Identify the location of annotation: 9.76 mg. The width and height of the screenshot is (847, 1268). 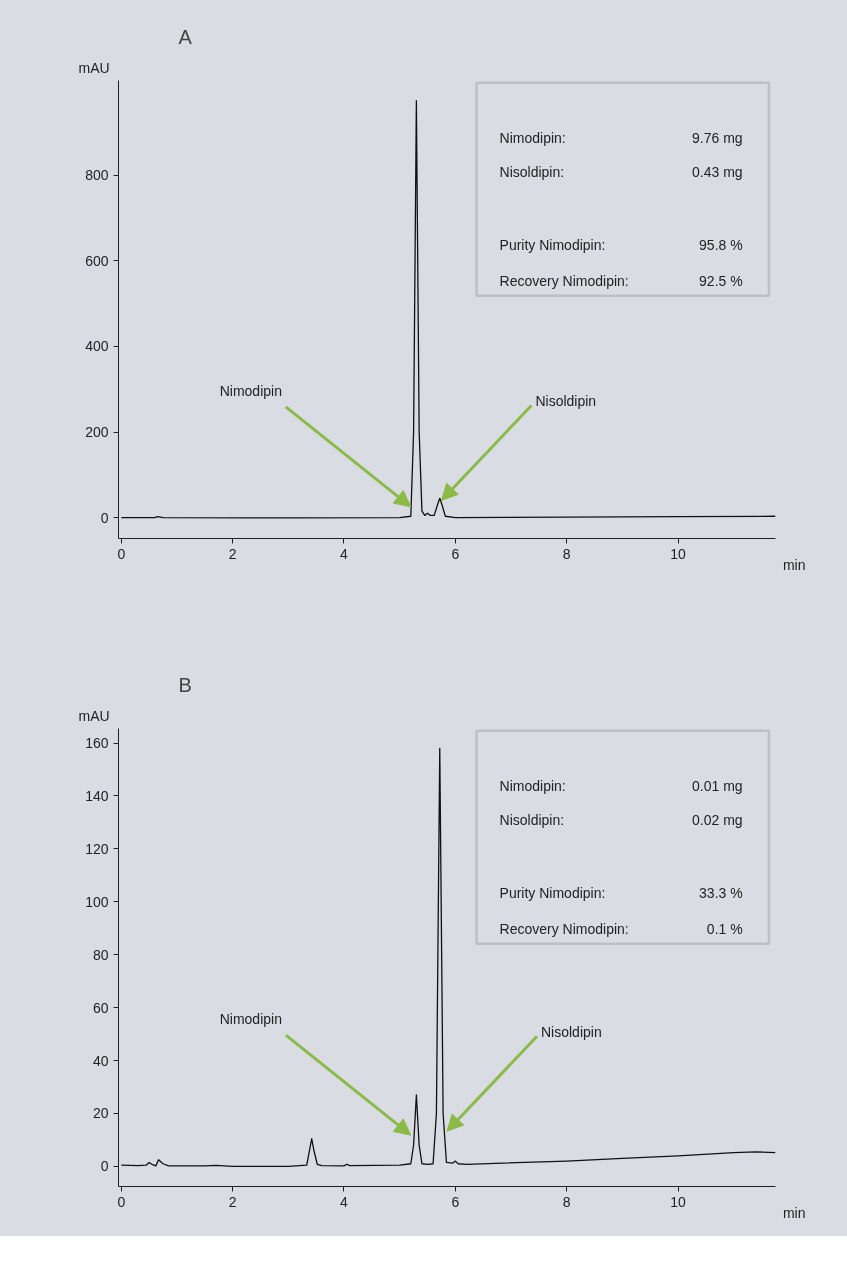
(717, 138).